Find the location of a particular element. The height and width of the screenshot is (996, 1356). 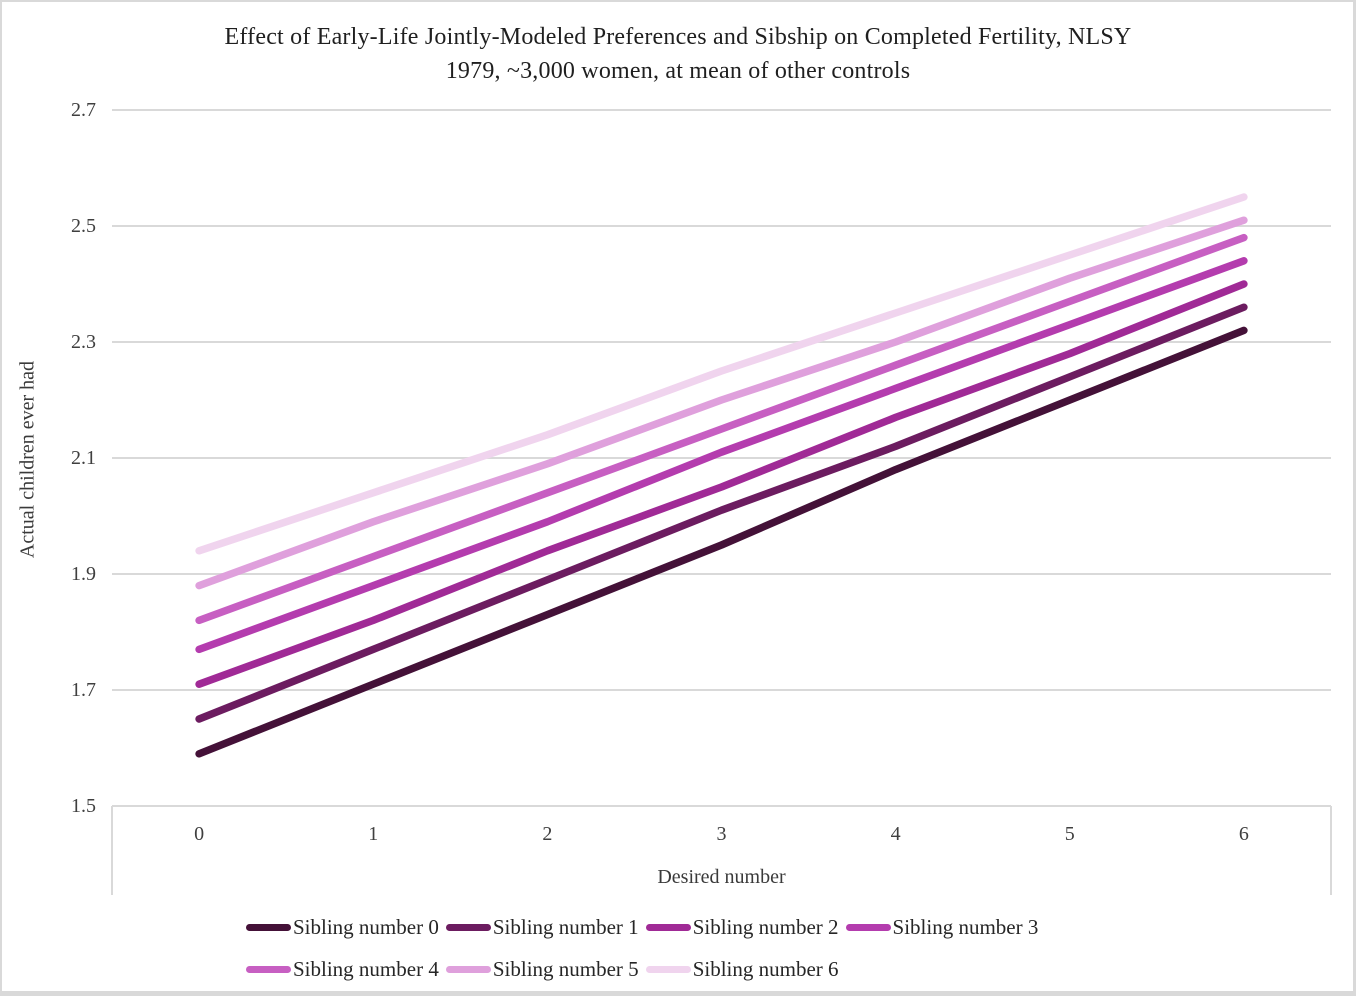

x-axis-line is located at coordinates (721, 806).